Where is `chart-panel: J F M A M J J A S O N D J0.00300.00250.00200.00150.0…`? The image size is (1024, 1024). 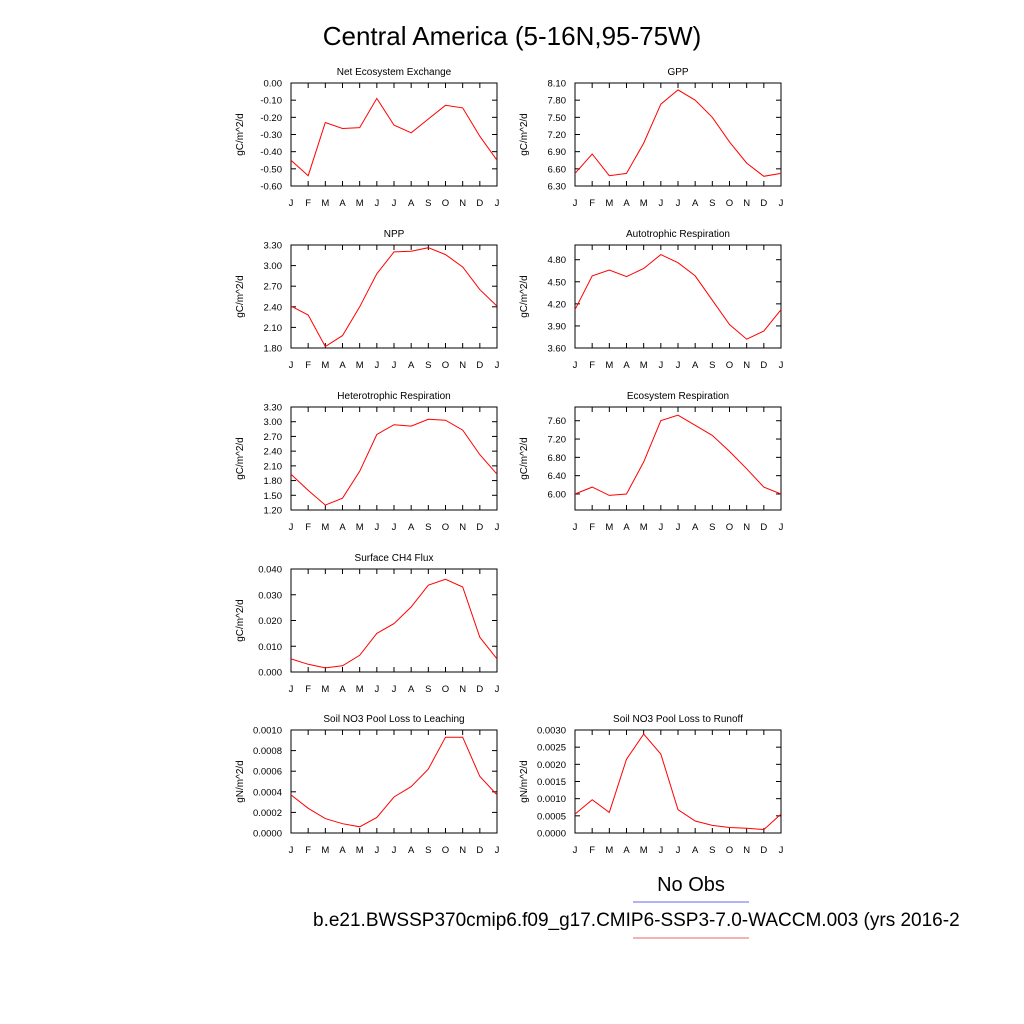
chart-panel: J F M A M J J A S O N D J0.00300.00250.00200.00150.0… is located at coordinates (651, 785).